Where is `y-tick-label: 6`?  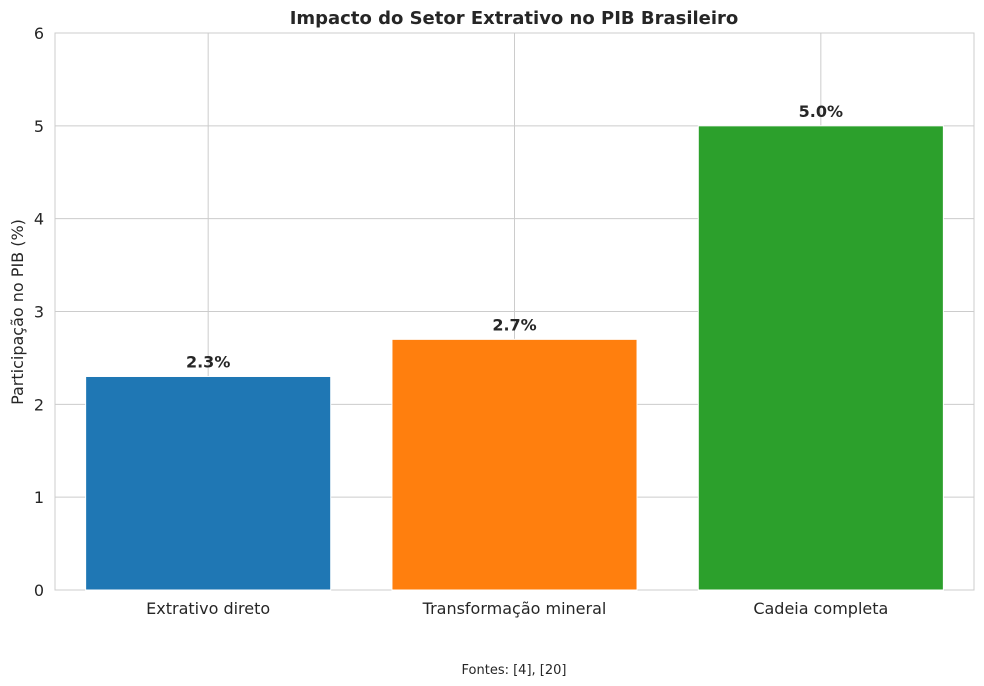
y-tick-label: 6 is located at coordinates (39, 33).